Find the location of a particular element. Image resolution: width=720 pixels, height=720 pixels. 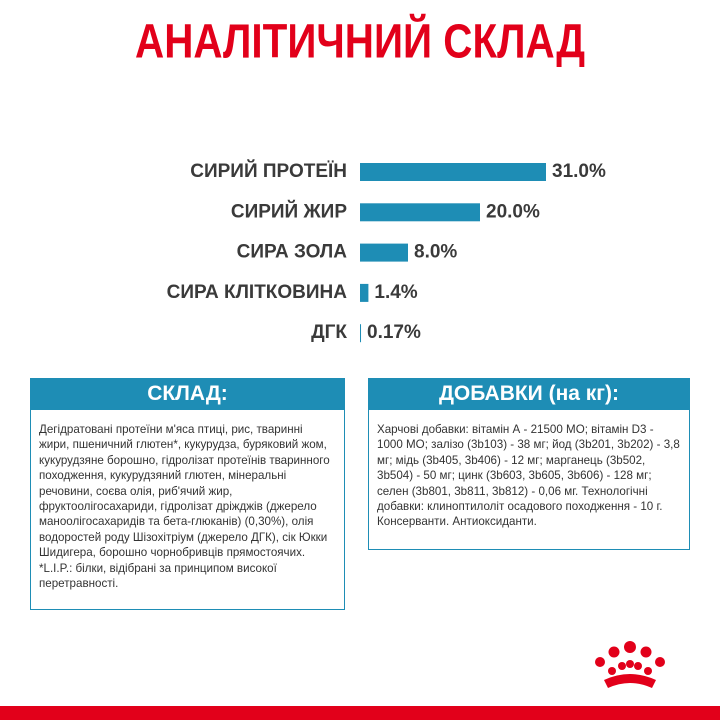

value-label: 31.0% is located at coordinates (579, 171).